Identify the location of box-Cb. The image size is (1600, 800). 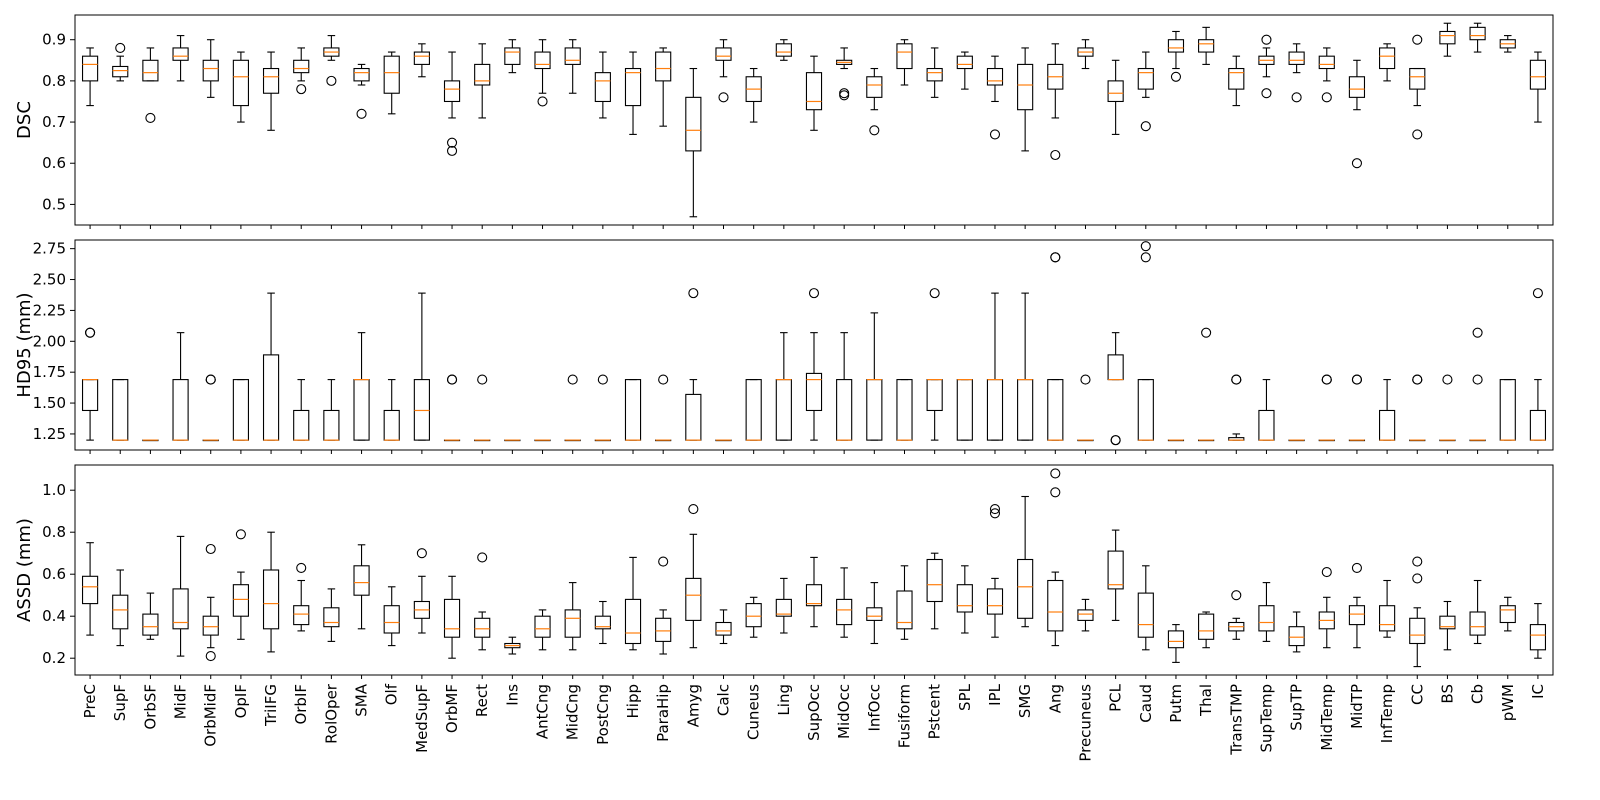
(1477, 612).